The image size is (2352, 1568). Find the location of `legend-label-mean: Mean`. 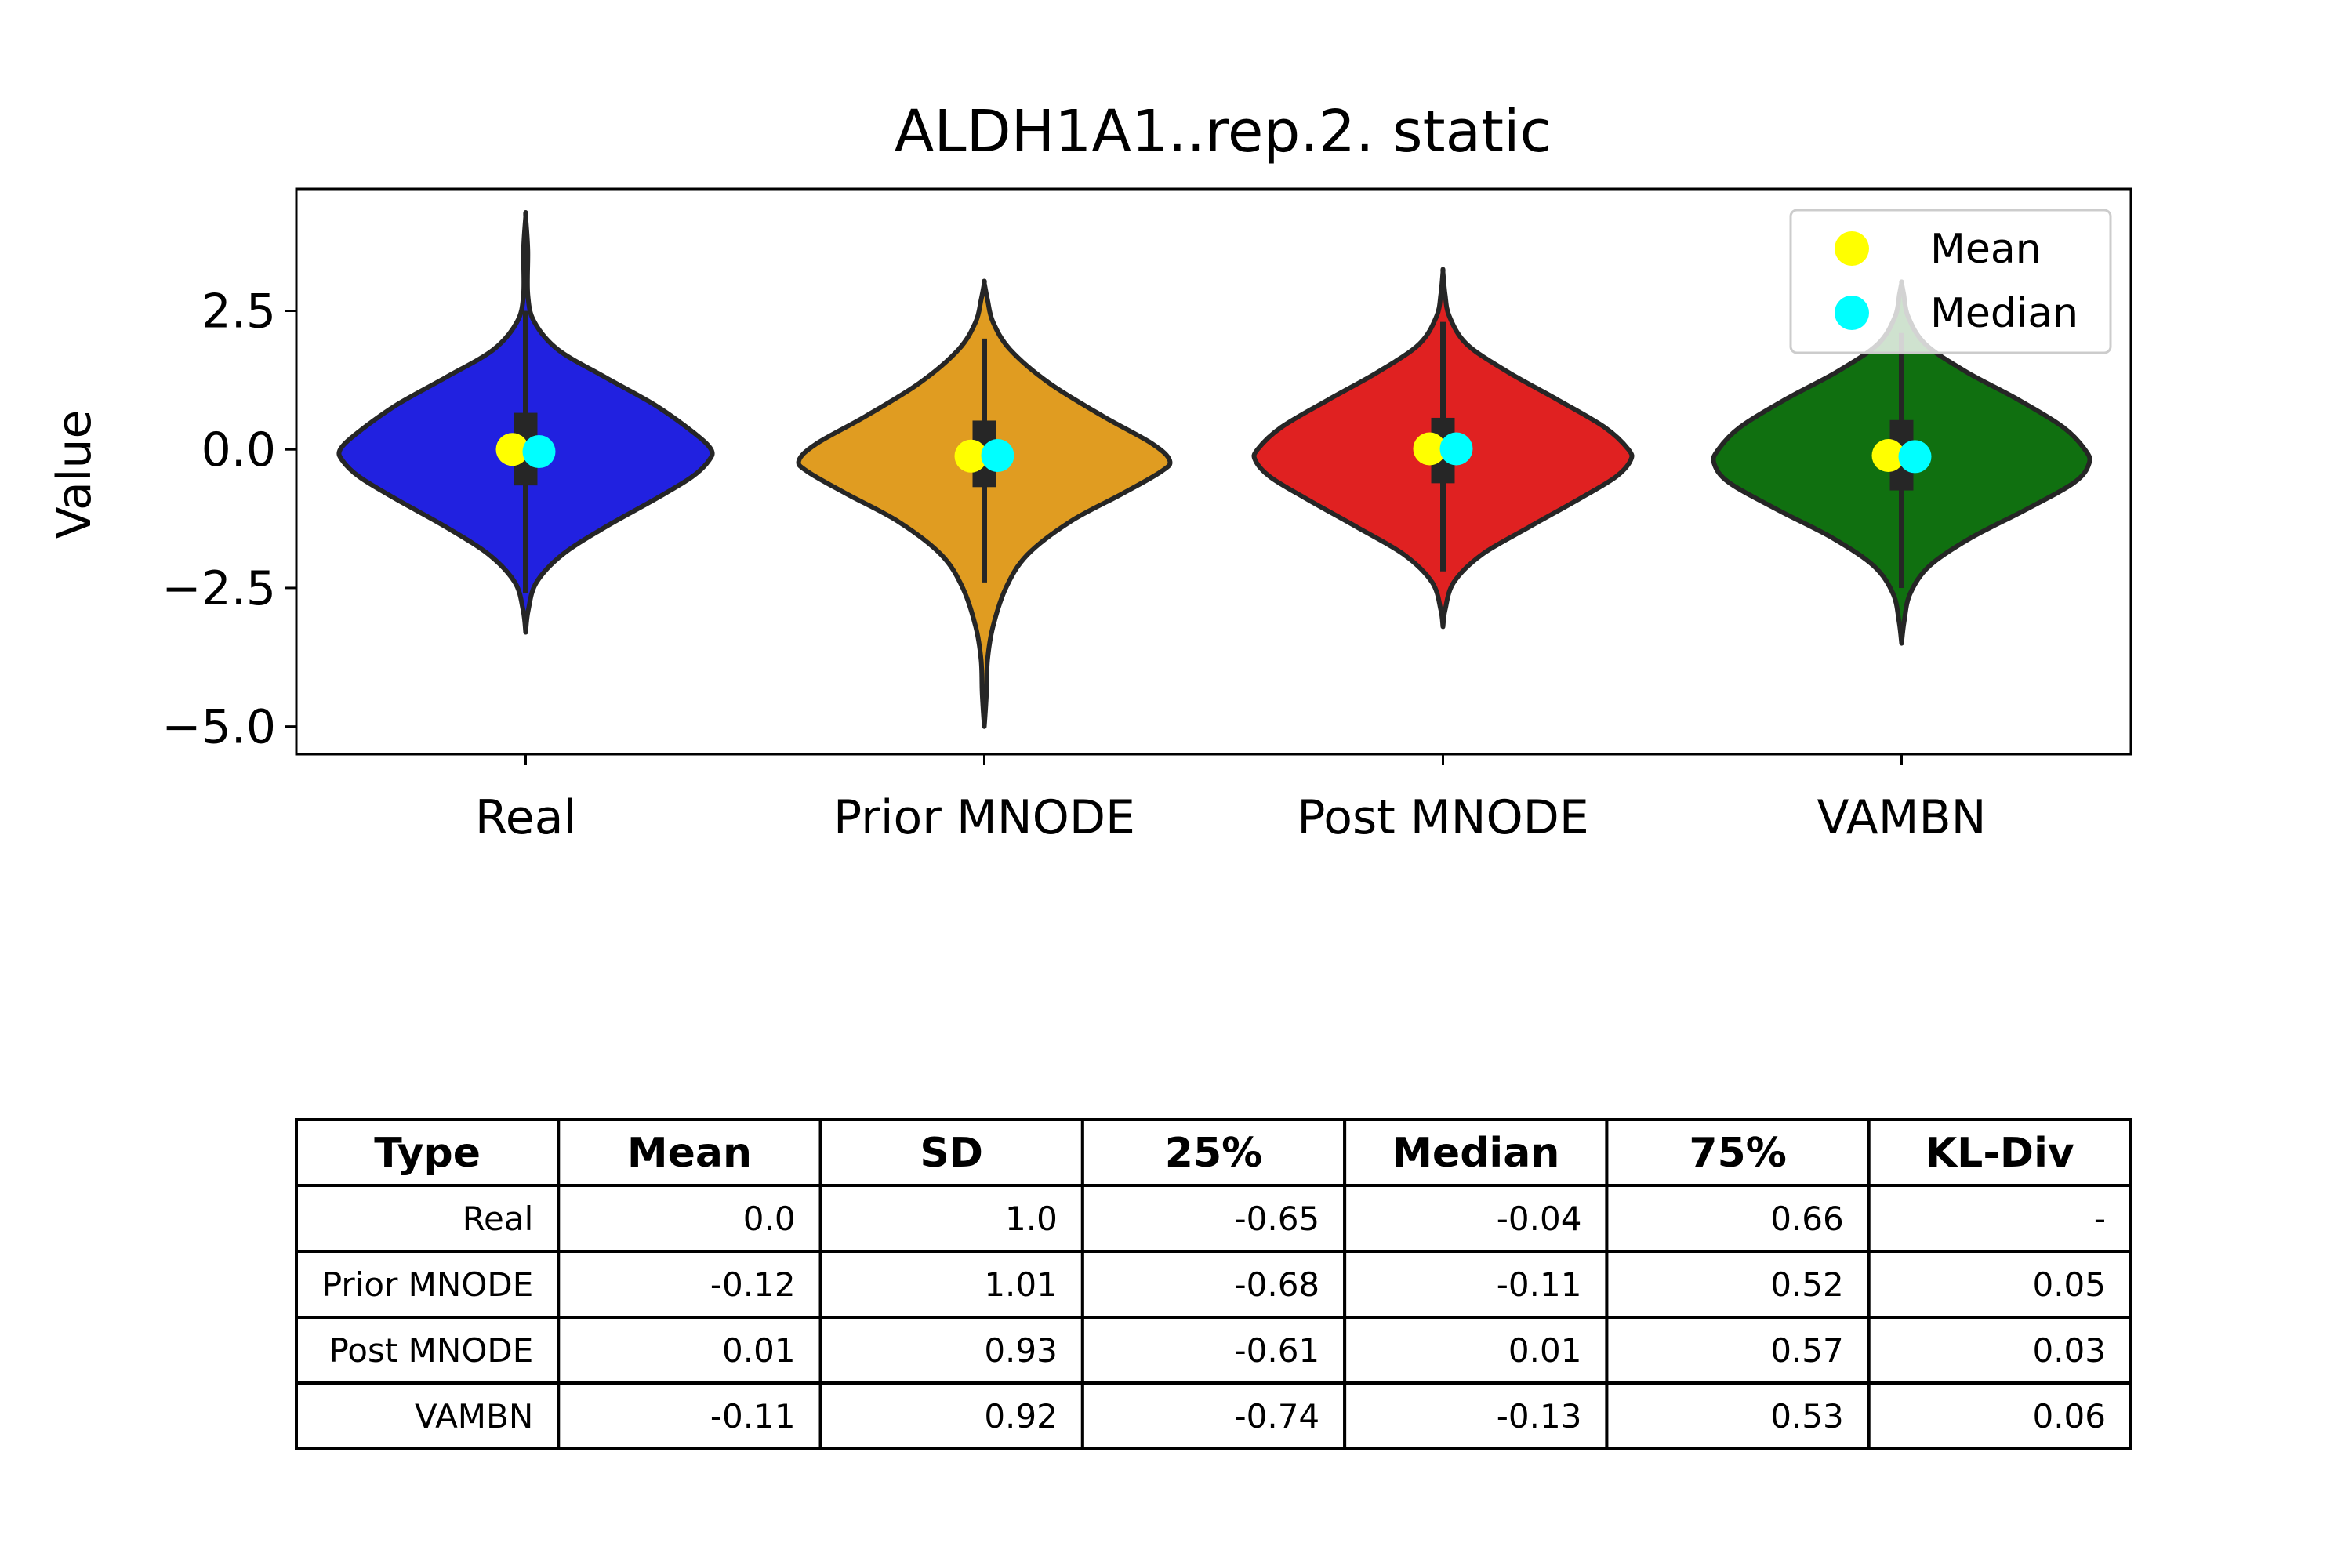

legend-label-mean: Mean is located at coordinates (1986, 249).